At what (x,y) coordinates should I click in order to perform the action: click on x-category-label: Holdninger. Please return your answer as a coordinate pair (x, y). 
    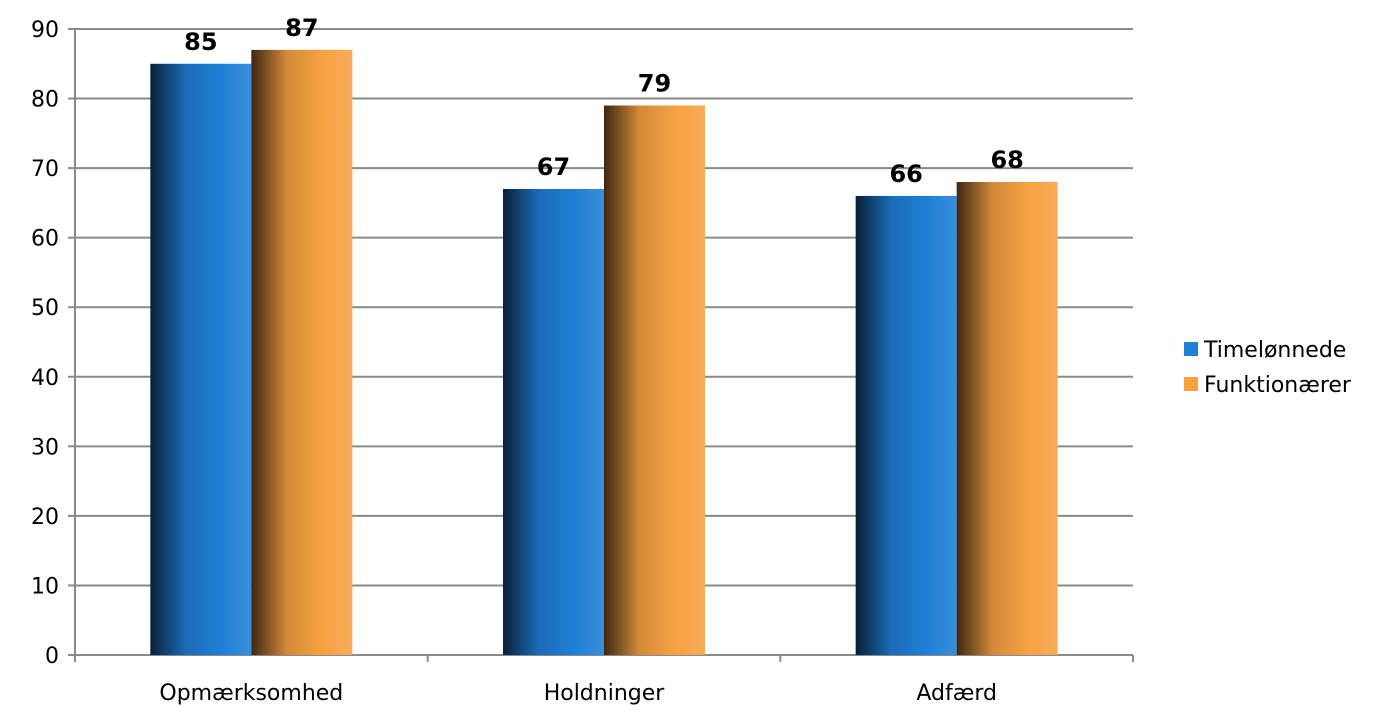
    Looking at the image, I should click on (605, 693).